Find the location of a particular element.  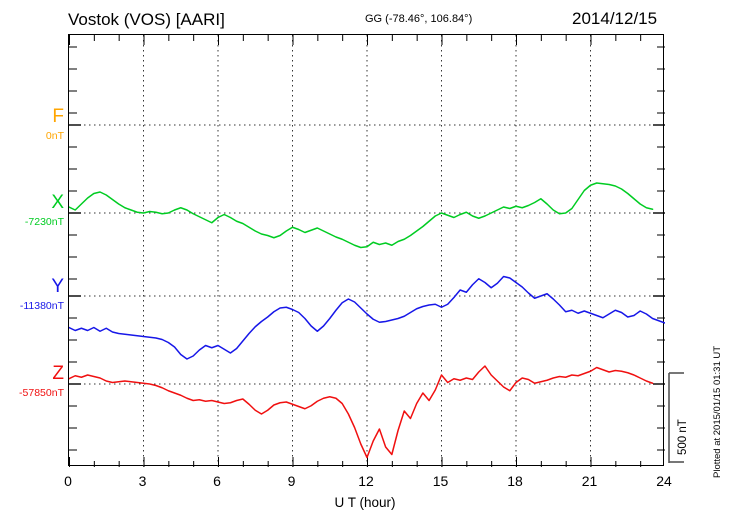

x-axis-title: U T (hour) is located at coordinates (365, 502).